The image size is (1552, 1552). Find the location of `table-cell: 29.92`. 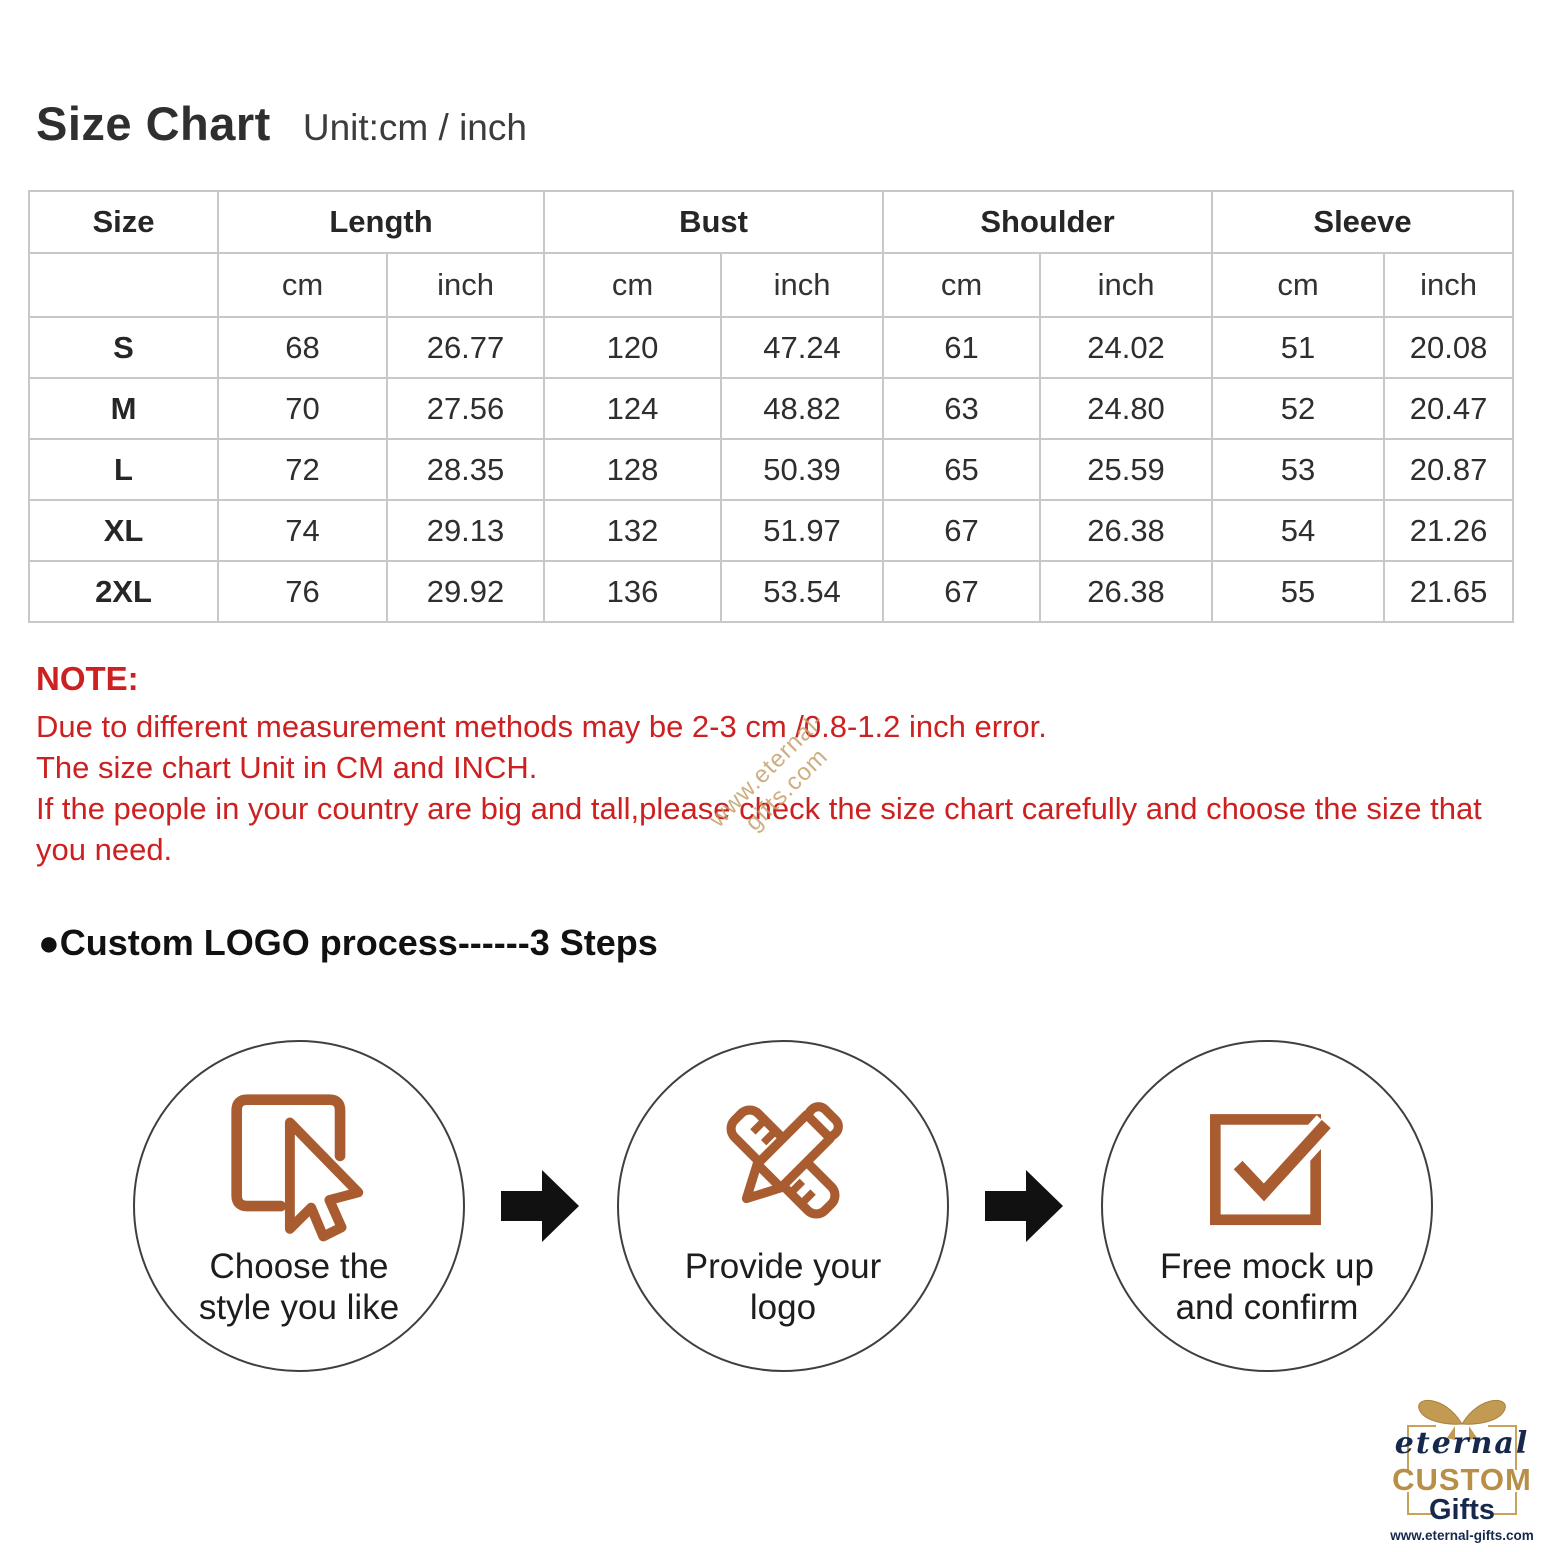

table-cell: 29.92 is located at coordinates (465, 591).